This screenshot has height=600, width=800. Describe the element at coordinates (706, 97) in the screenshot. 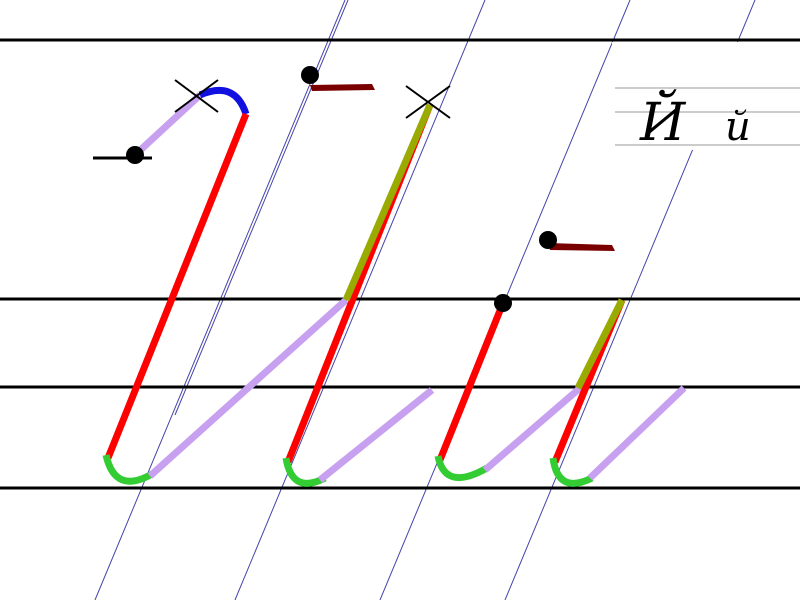

I see `sample-box: Й й` at that location.